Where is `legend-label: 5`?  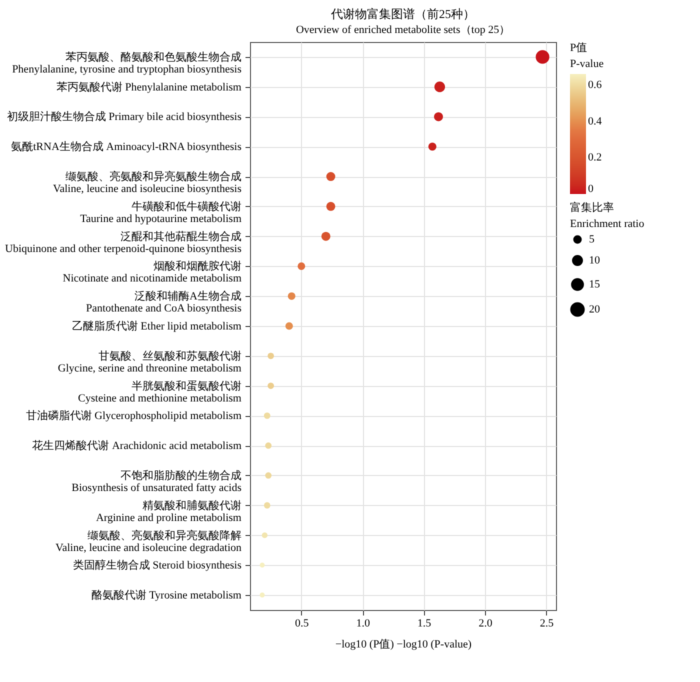
legend-label: 5 is located at coordinates (592, 240).